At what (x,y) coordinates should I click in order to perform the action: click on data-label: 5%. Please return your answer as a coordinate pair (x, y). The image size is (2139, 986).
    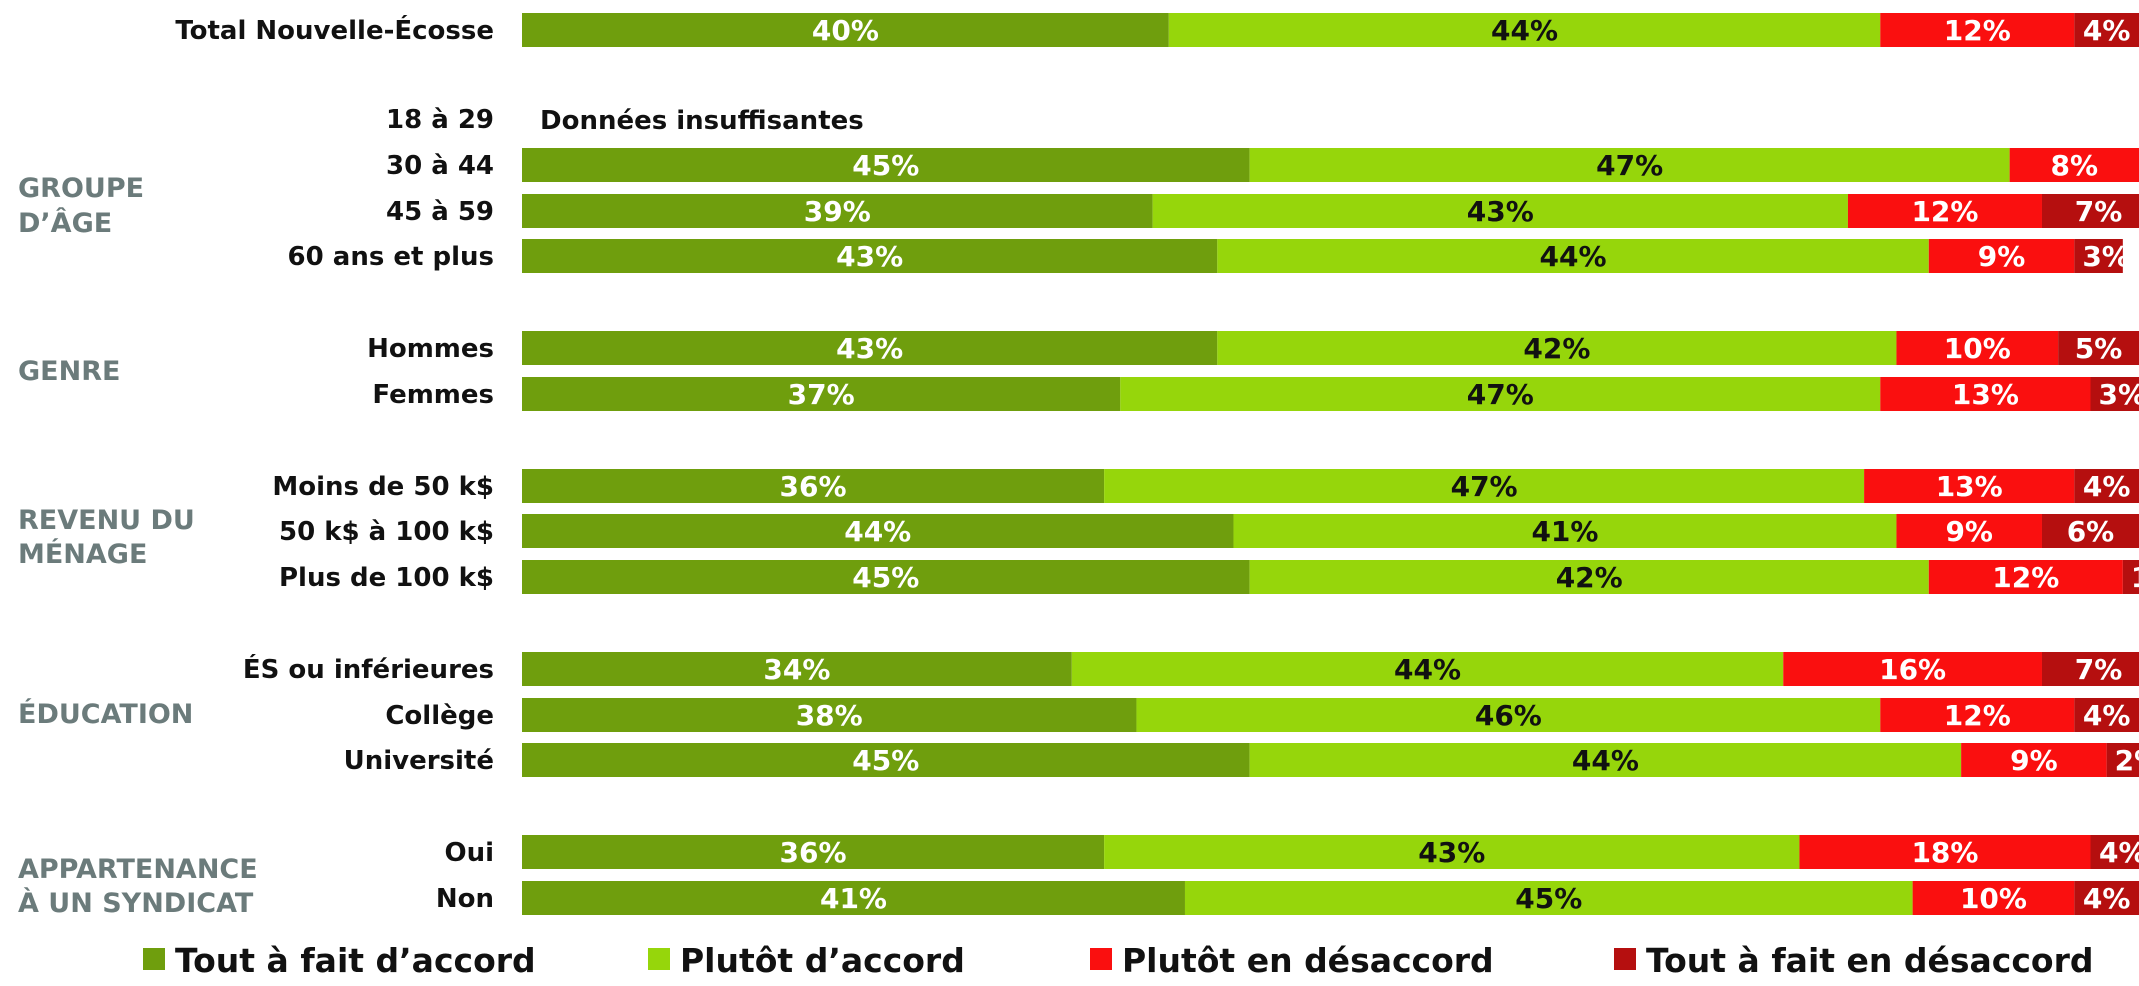
    Looking at the image, I should click on (2099, 348).